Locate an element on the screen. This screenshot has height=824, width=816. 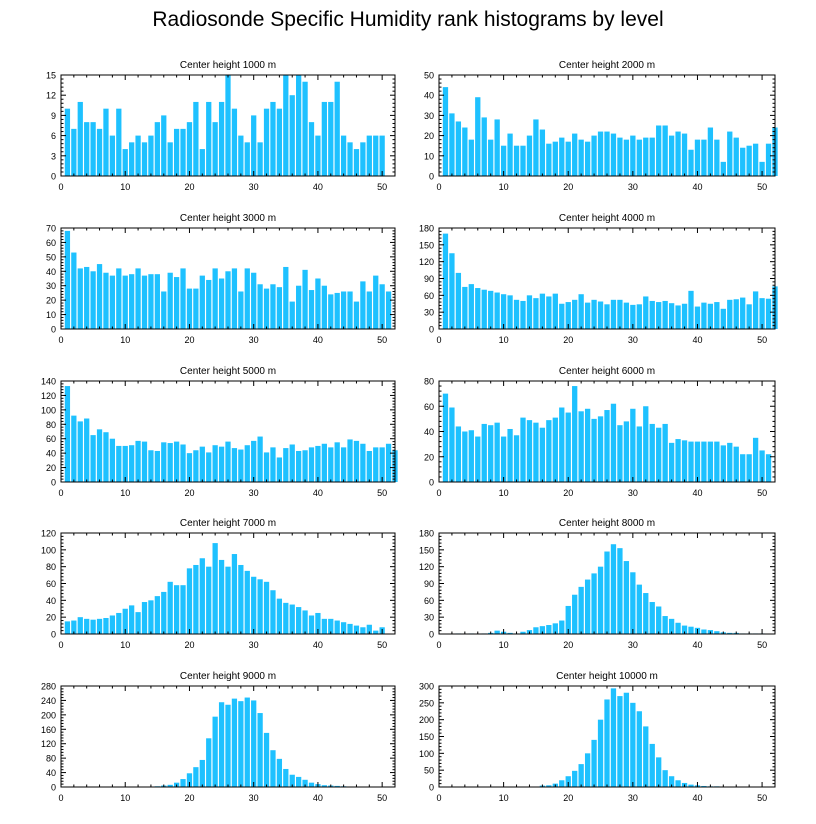
y-tick-label: 140 is located at coordinates (48, 382).